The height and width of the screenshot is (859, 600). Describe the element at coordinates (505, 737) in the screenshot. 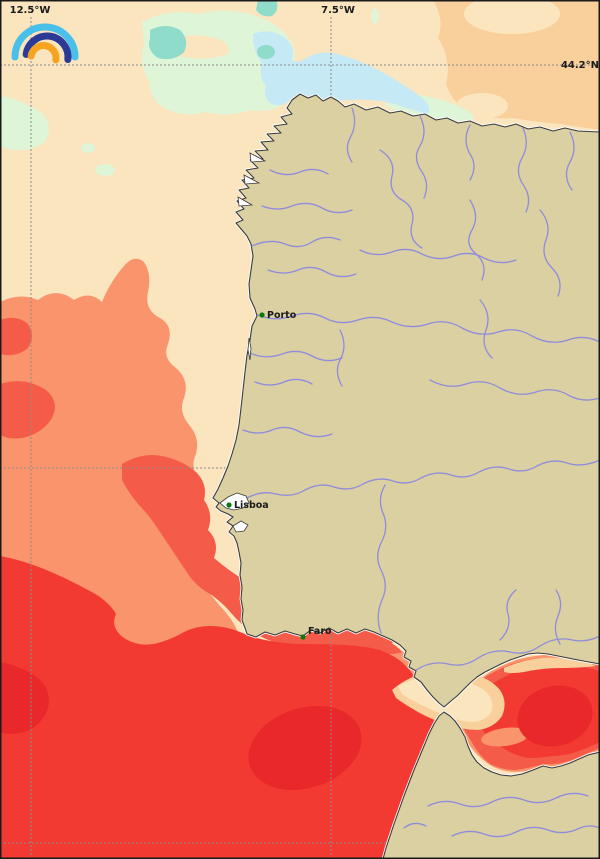

I see `ocean-zone-salmon-arc-alboran` at that location.